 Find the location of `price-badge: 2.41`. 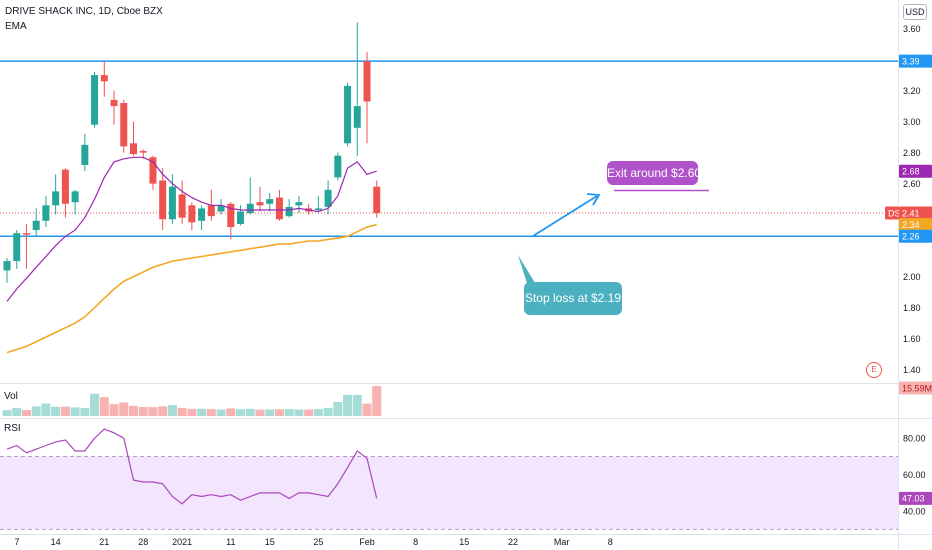

price-badge: 2.41 is located at coordinates (911, 213).